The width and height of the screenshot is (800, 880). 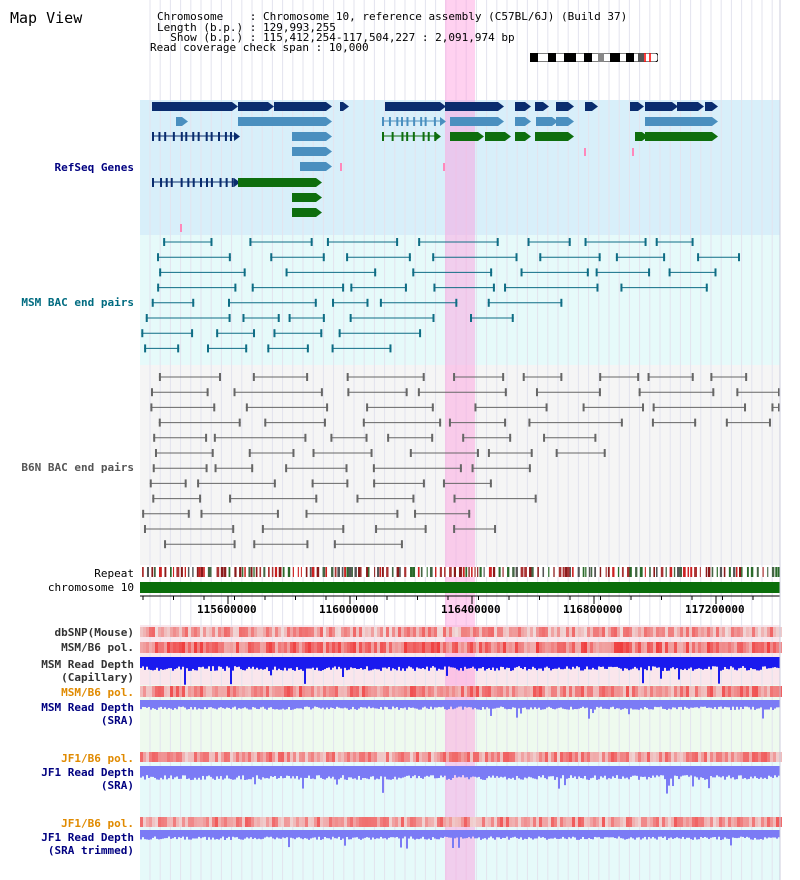 I want to click on track-label-chromosome: chromosome 10, so click(x=90, y=587).